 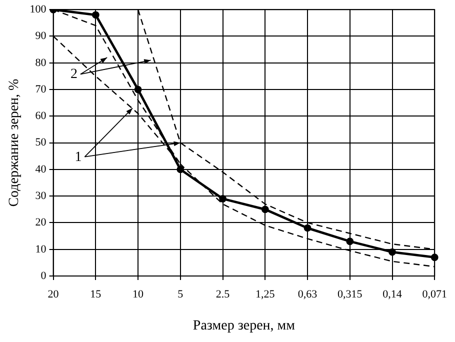 What do you see at coordinates (41, 169) in the screenshot?
I see `y-tick-label: 40` at bounding box center [41, 169].